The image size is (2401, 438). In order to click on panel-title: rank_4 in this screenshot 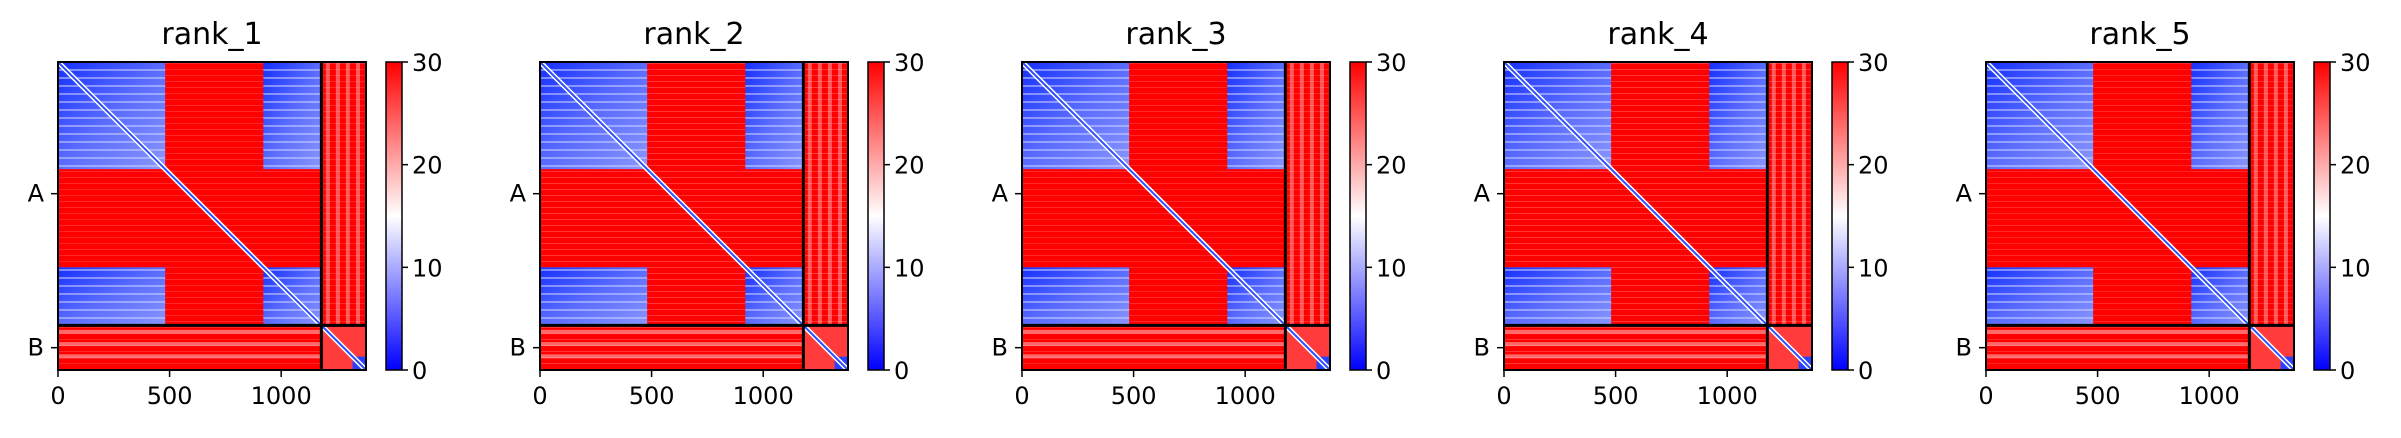, I will do `click(1657, 34)`.